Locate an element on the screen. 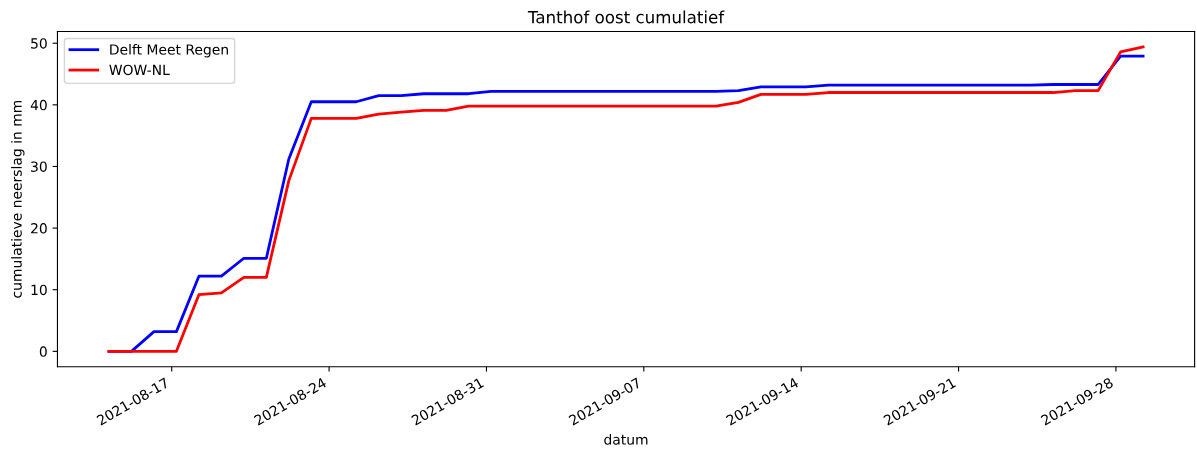  y-tick-label: 0 is located at coordinates (43, 351).